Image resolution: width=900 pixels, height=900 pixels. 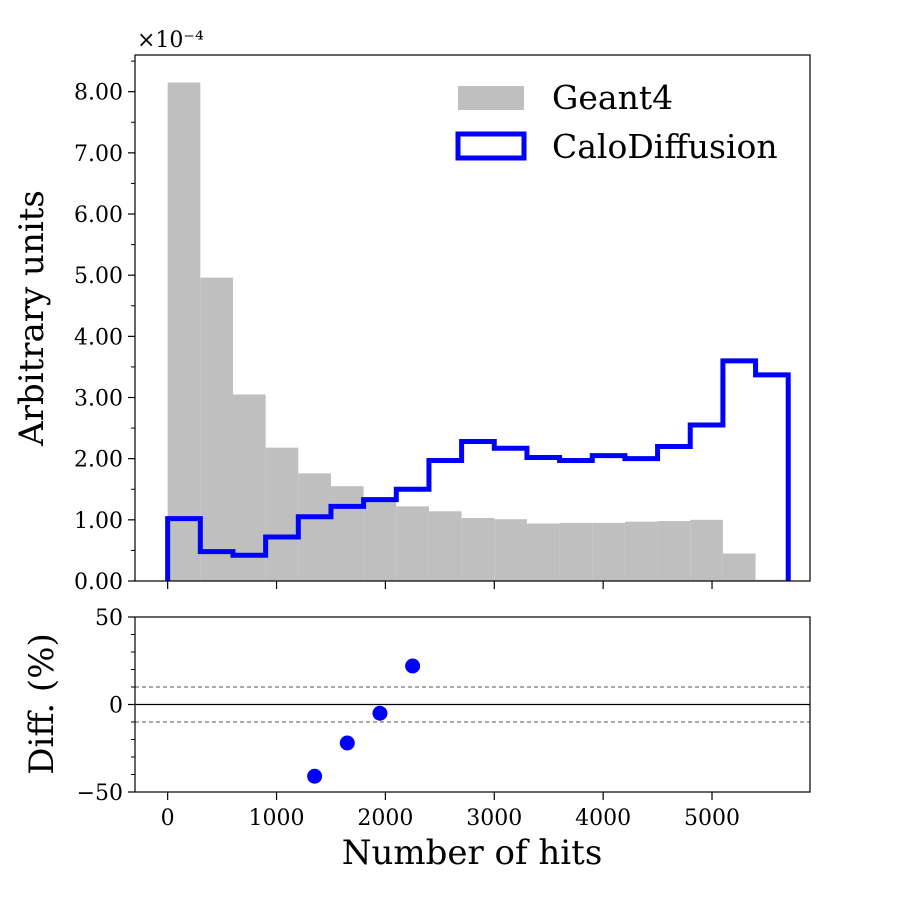 What do you see at coordinates (168, 818) in the screenshot?
I see `ratio-x-tick-label: 0` at bounding box center [168, 818].